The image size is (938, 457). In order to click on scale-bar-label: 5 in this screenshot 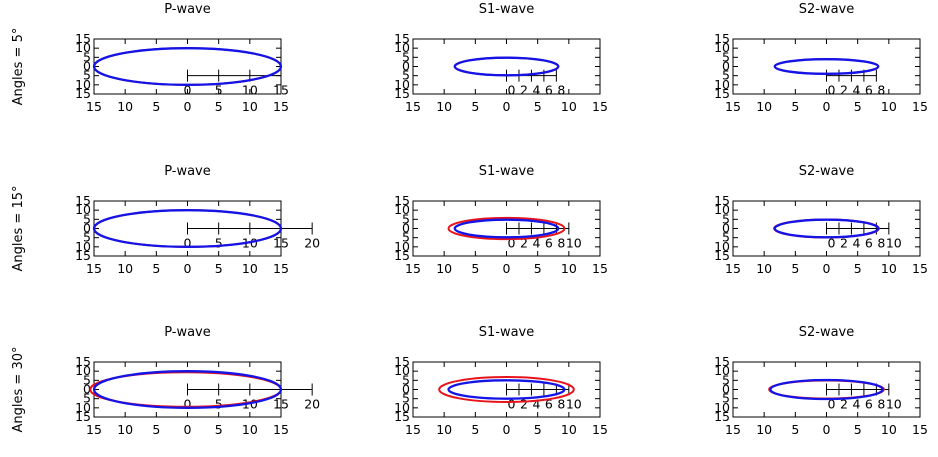, I will do `click(219, 90)`.